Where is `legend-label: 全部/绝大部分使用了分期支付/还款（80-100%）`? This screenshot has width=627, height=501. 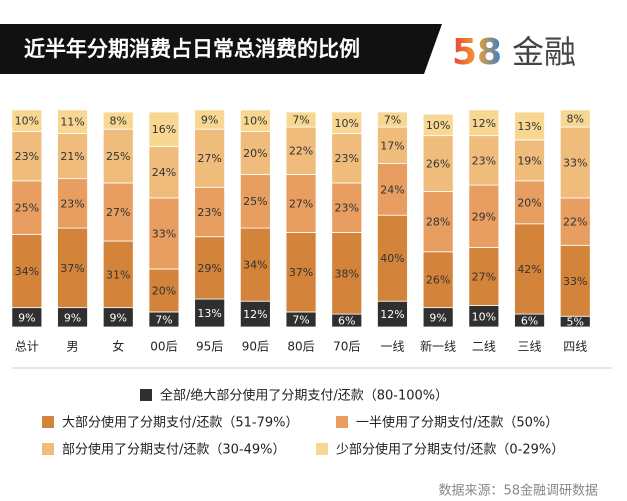 legend-label: 全部/绝大部分使用了分期支付/还款（80-100%） is located at coordinates (304, 396).